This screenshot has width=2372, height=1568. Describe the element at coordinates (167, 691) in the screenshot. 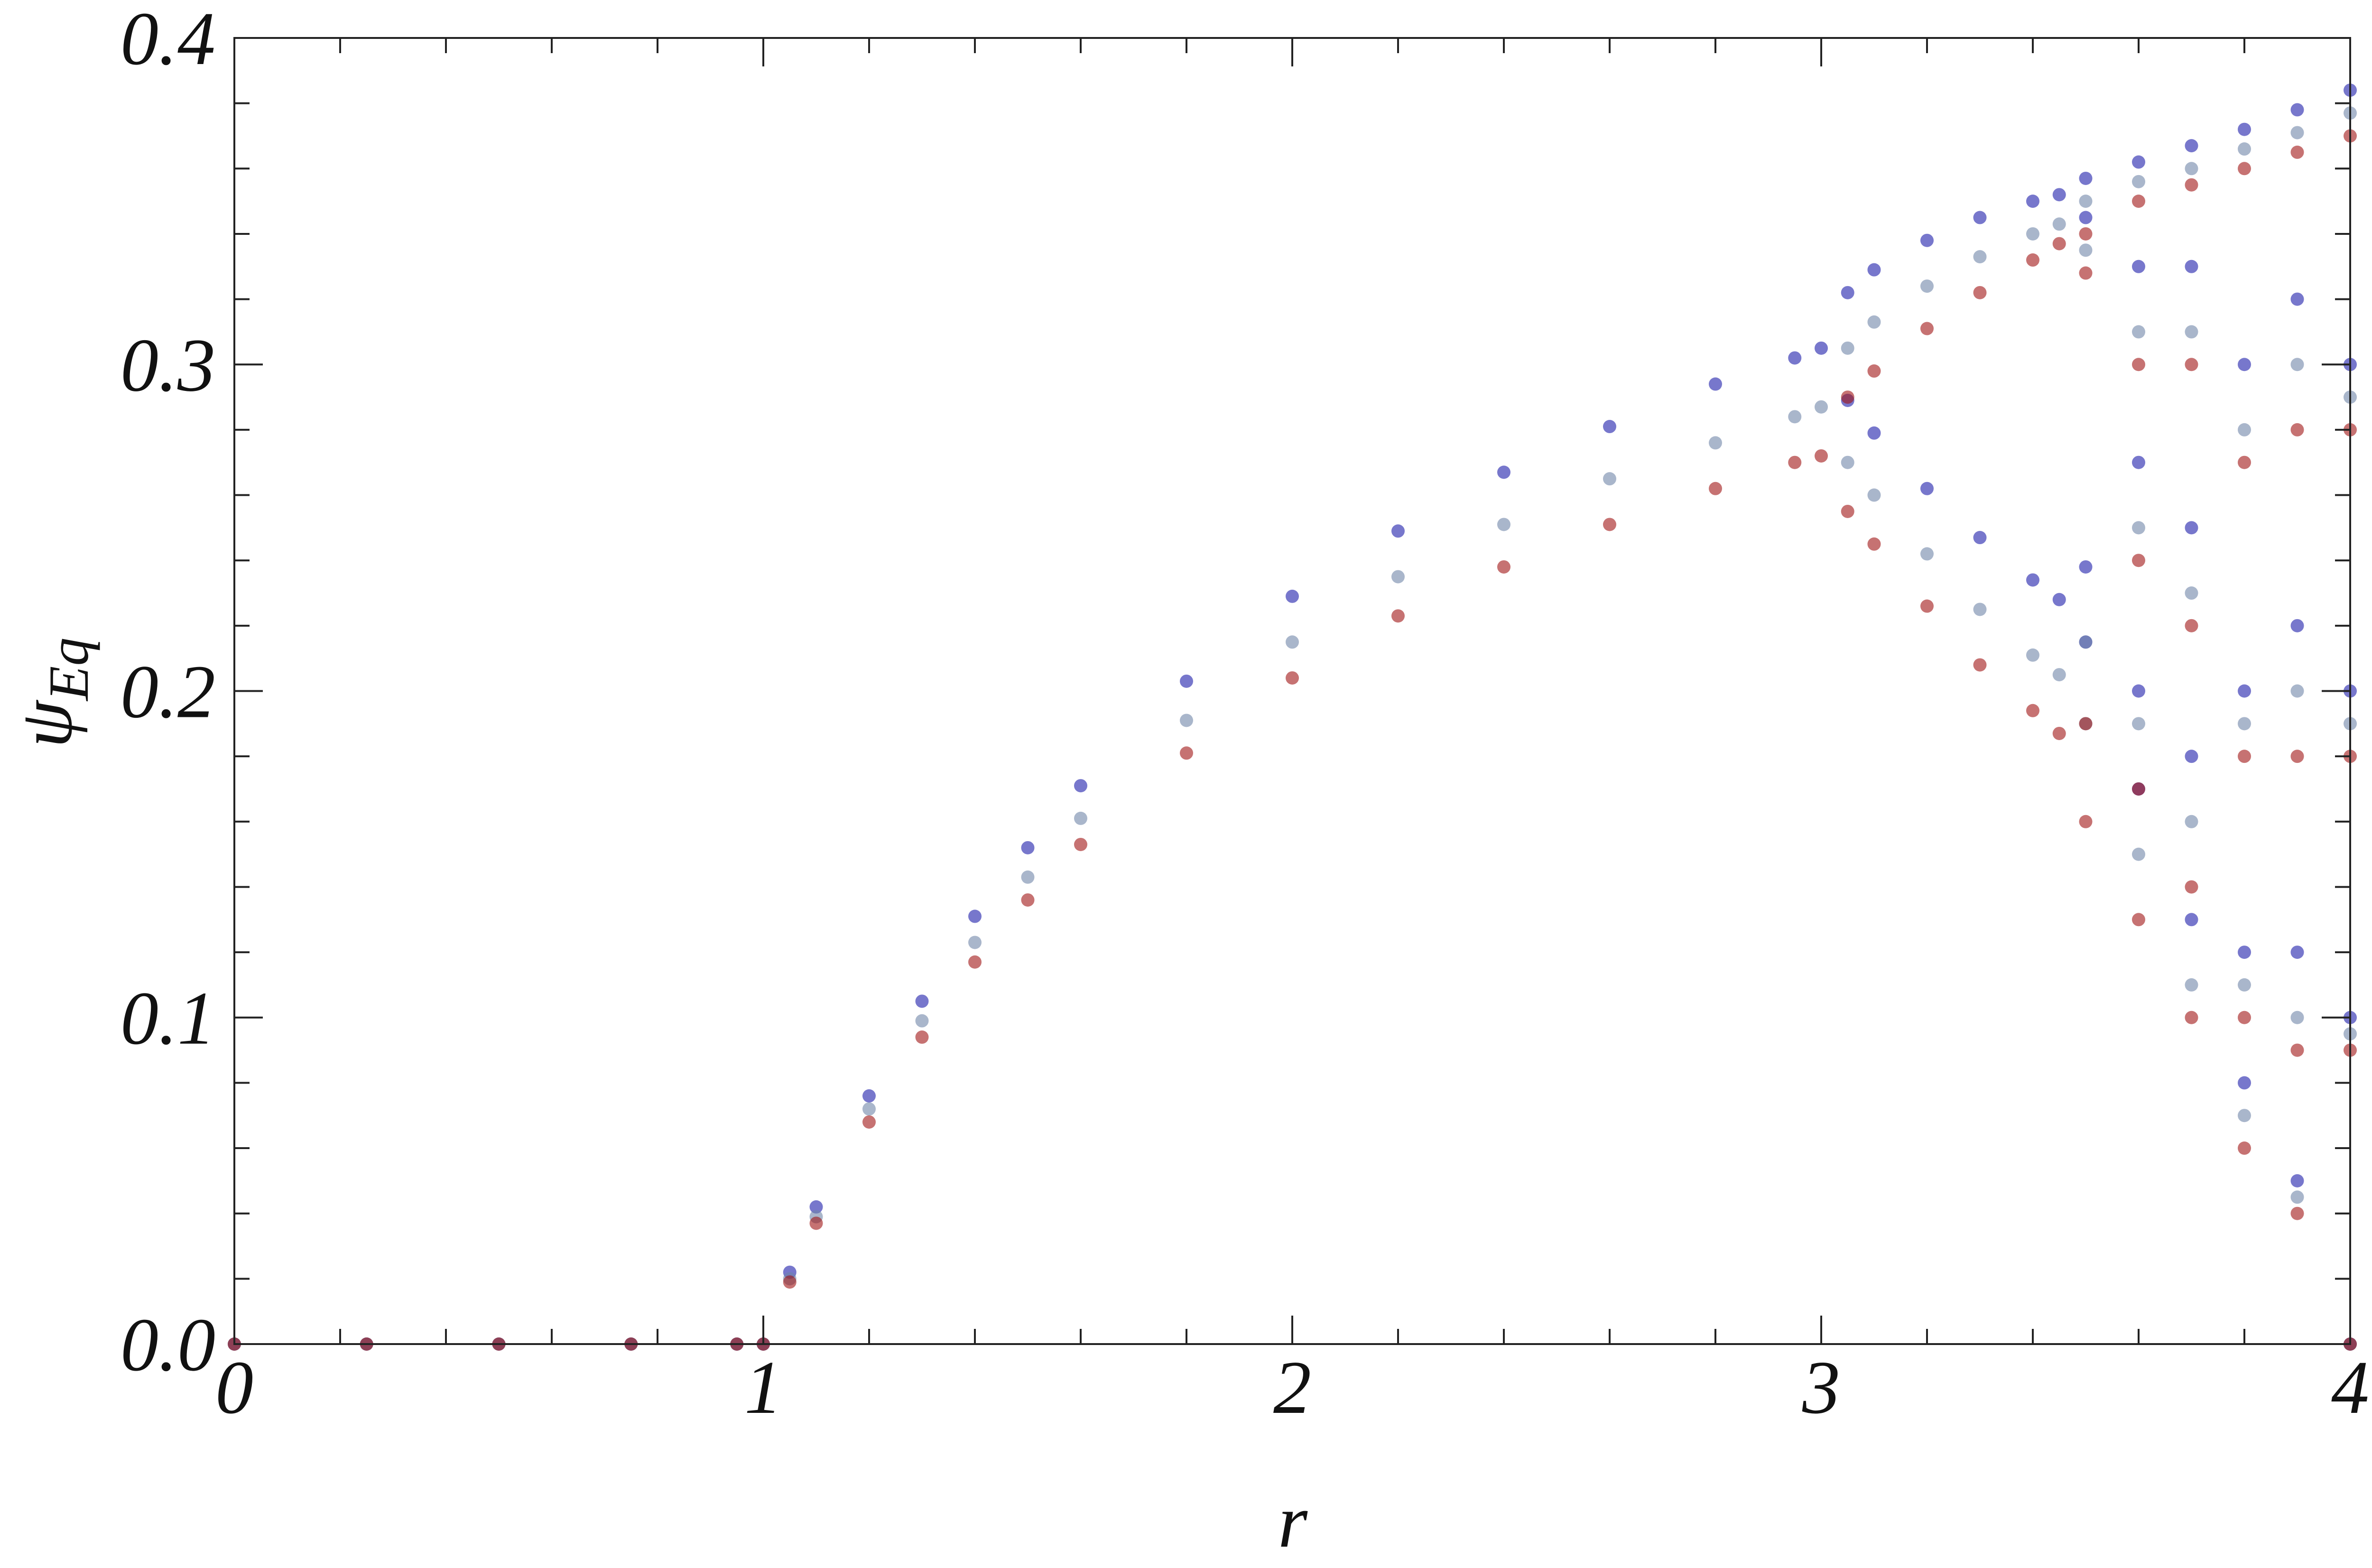

I see `y-tick-label: 0.2` at that location.